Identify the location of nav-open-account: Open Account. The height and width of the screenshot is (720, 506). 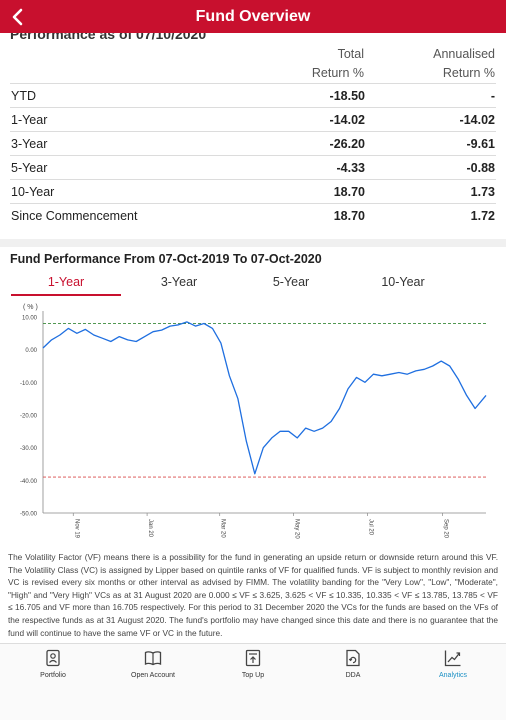
(153, 669).